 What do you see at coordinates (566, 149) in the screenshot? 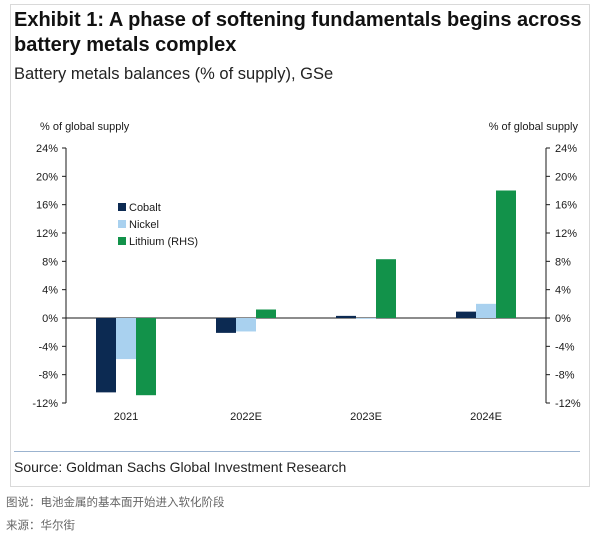
I see `right-tick-label: 24%` at bounding box center [566, 149].